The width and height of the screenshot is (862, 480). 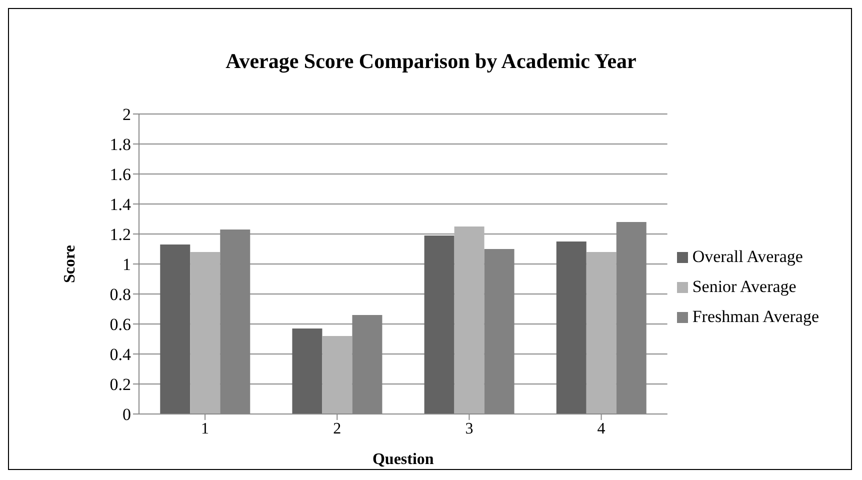 What do you see at coordinates (126, 414) in the screenshot?
I see `y-tick-label: 0` at bounding box center [126, 414].